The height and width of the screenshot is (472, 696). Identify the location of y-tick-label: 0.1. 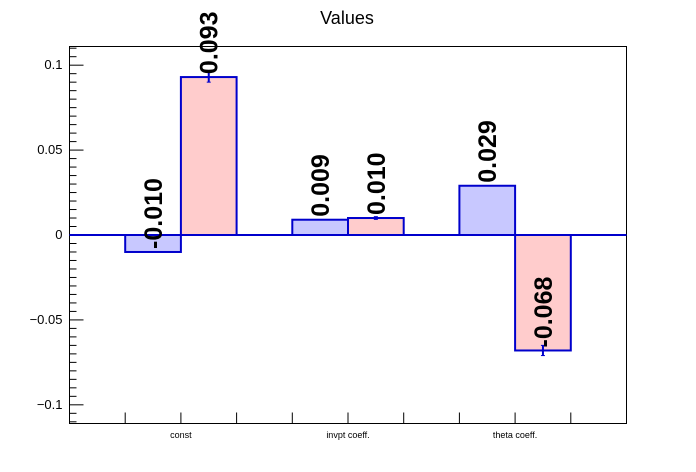
(53, 64).